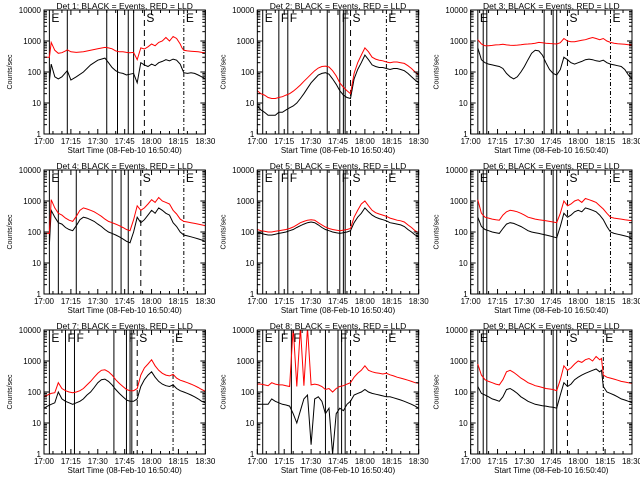  I want to click on panel-title: Det 3: BLACK = Events, RED = LLD, so click(551, 6).